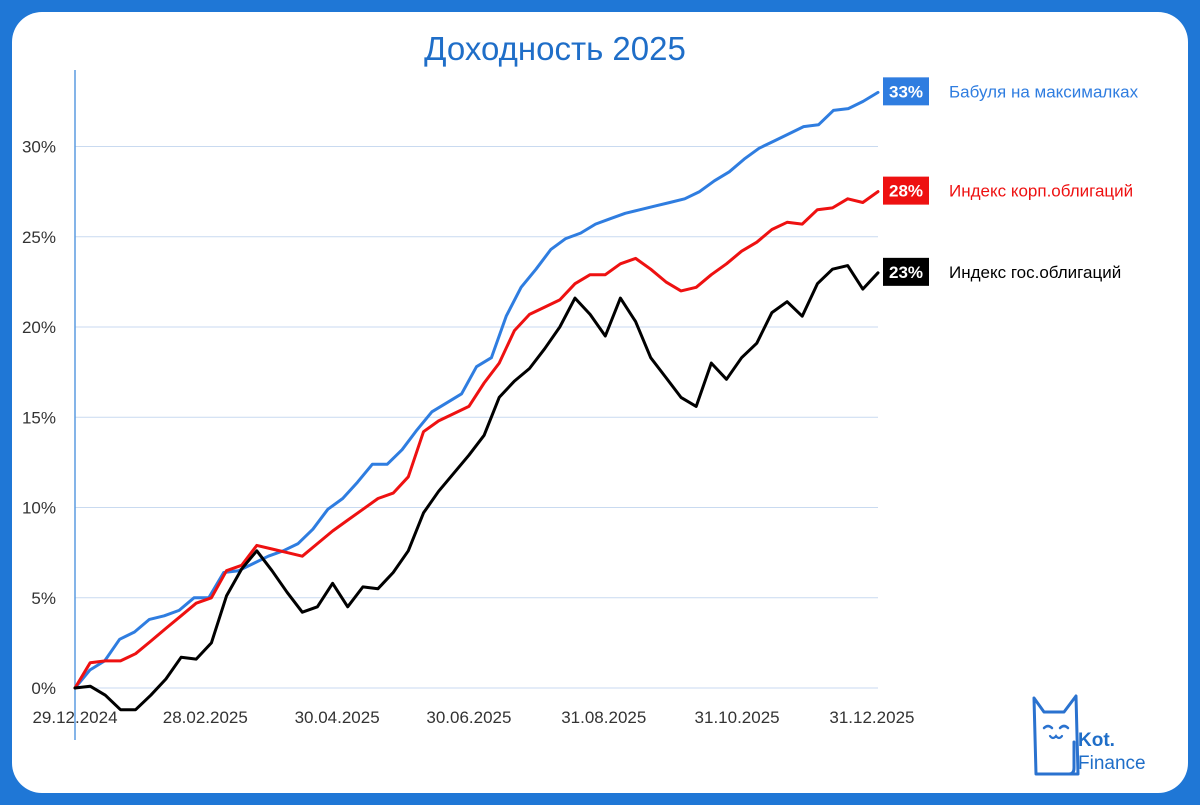 Image resolution: width=1200 pixels, height=805 pixels. I want to click on y-axis-ticks: 0% 5% 10% 15% 20% 25% 30%, so click(39, 418).